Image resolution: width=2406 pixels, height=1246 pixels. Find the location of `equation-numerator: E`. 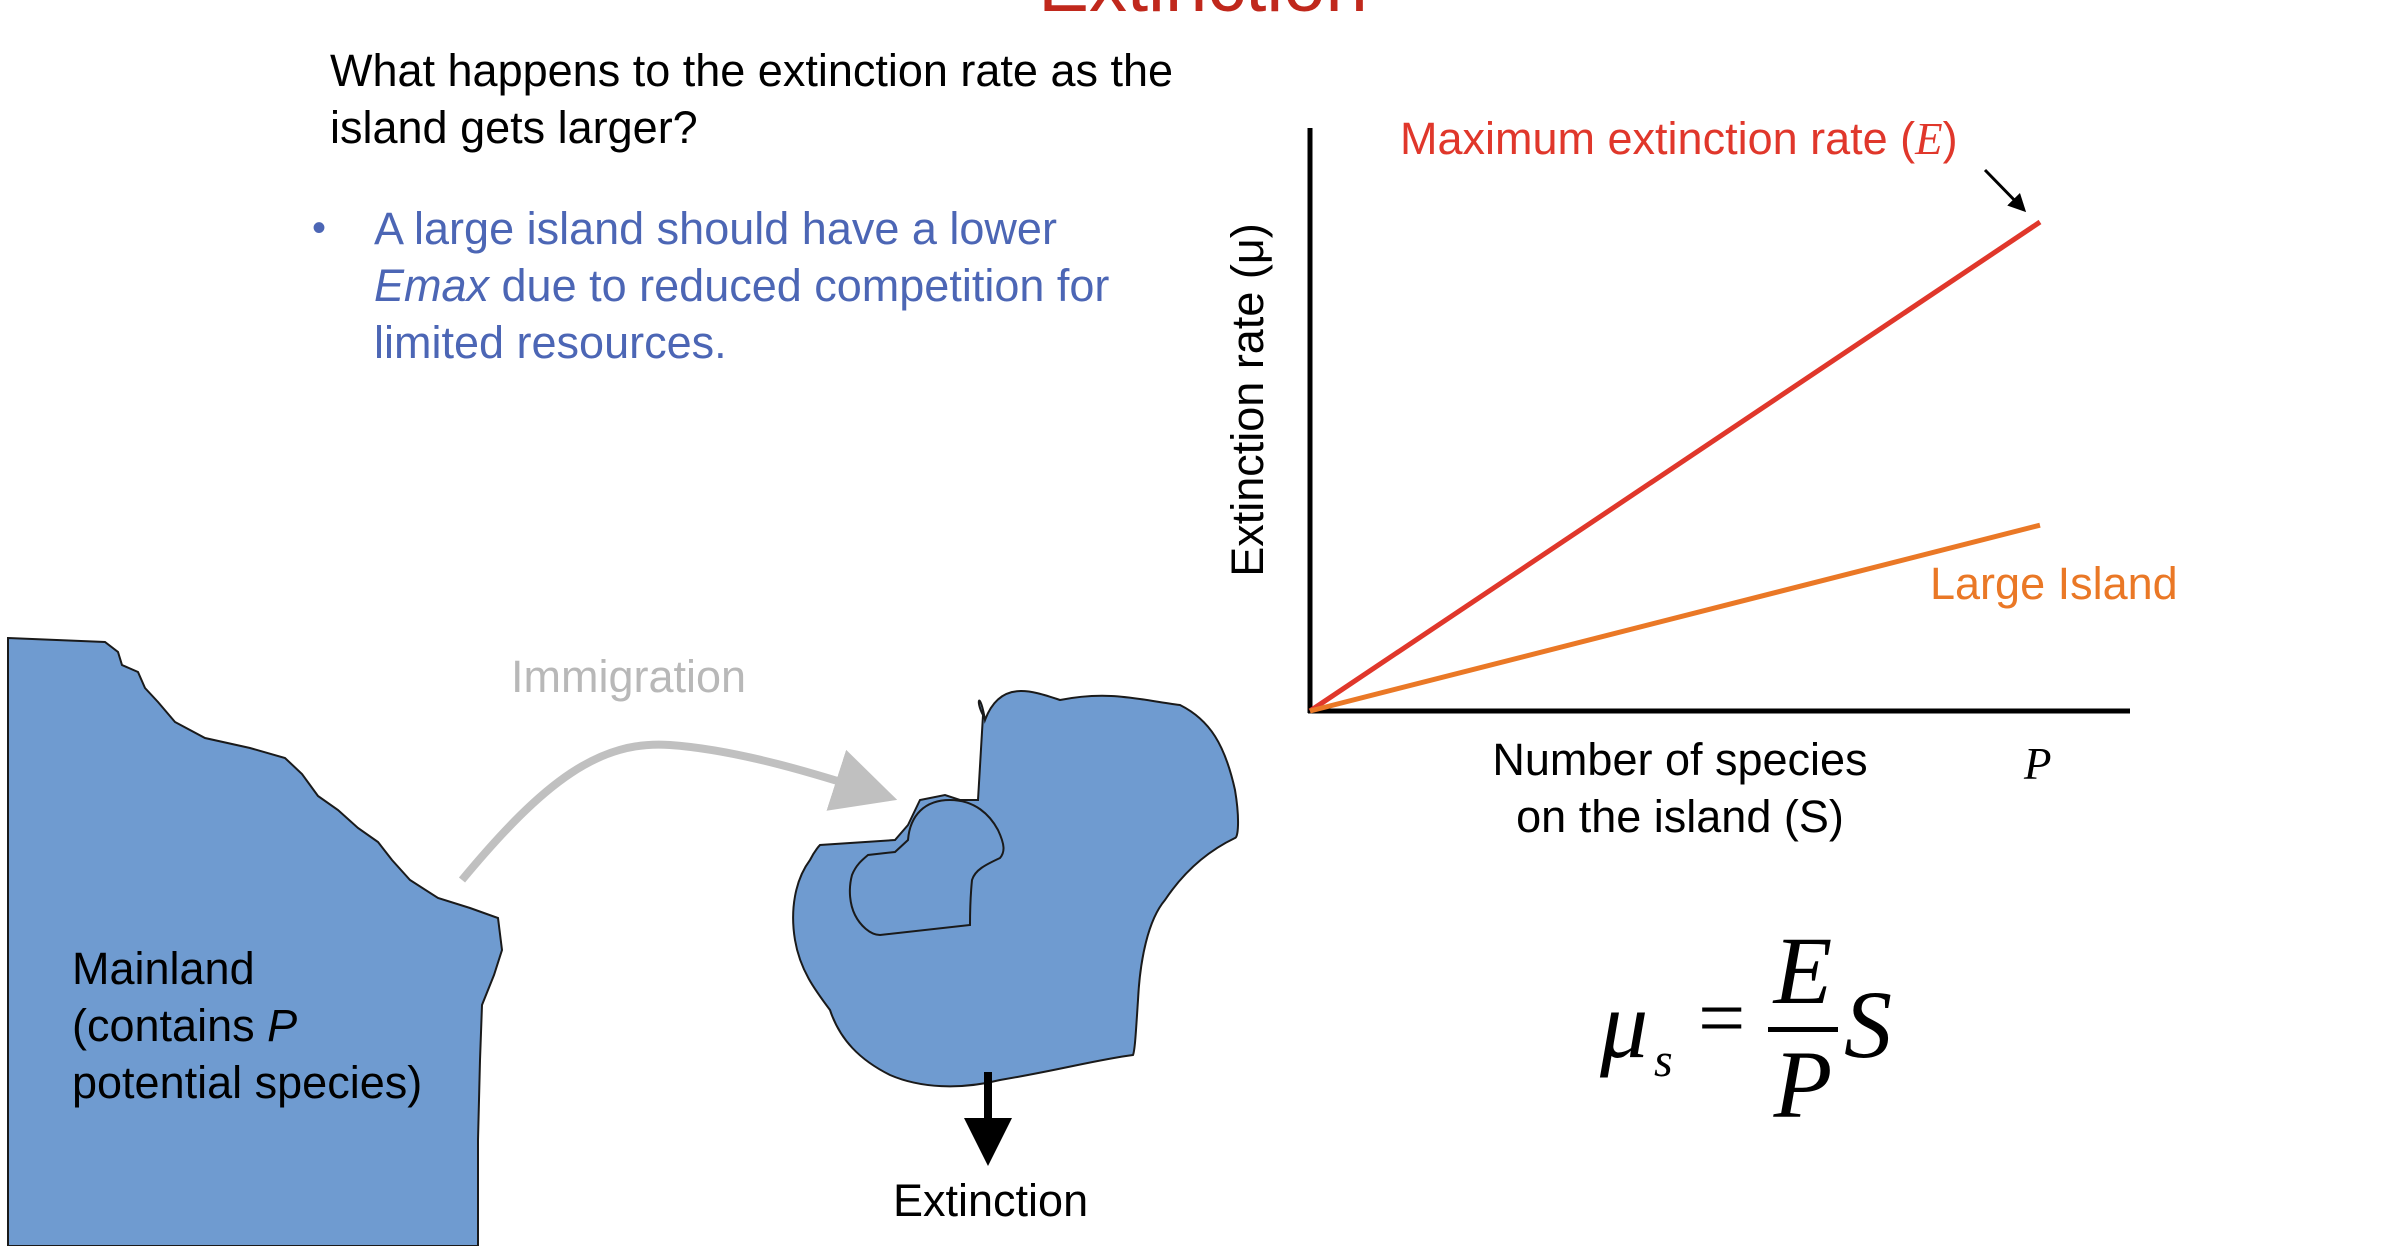

equation-numerator: E is located at coordinates (1803, 970).